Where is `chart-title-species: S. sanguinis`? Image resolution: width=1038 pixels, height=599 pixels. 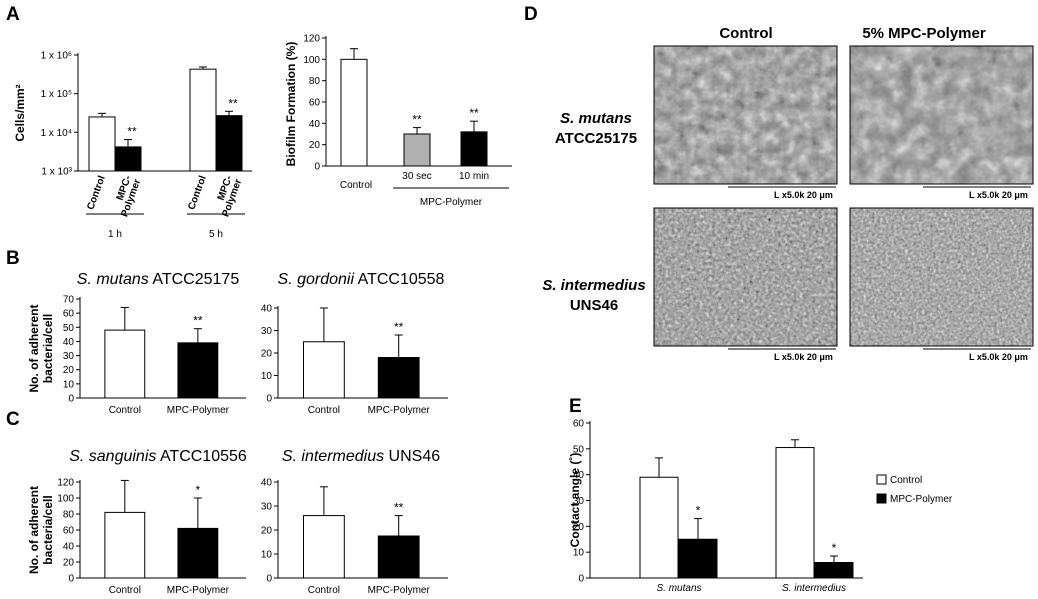
chart-title-species: S. sanguinis is located at coordinates (112, 456).